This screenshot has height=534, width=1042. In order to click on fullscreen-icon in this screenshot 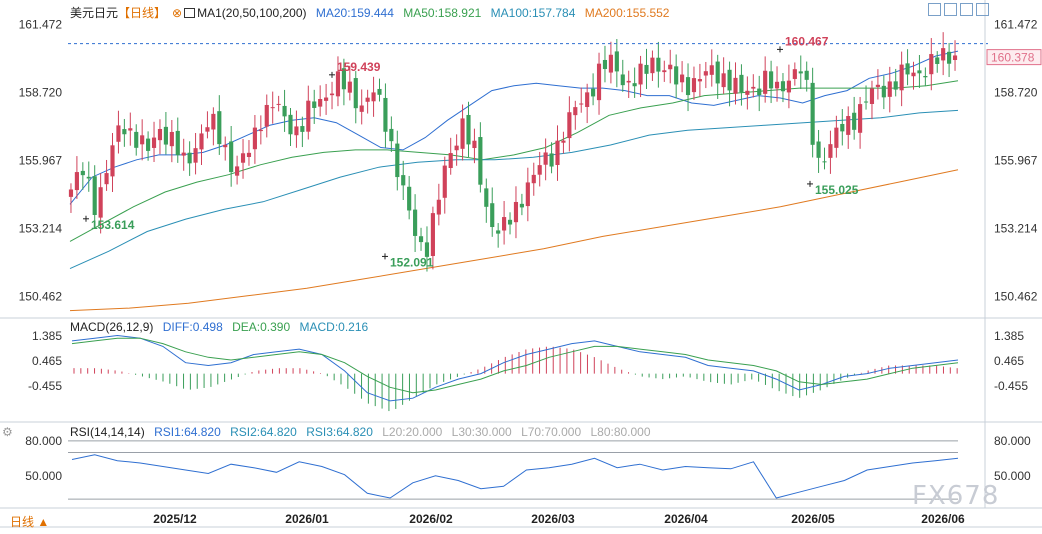, I will do `click(982, 9)`.